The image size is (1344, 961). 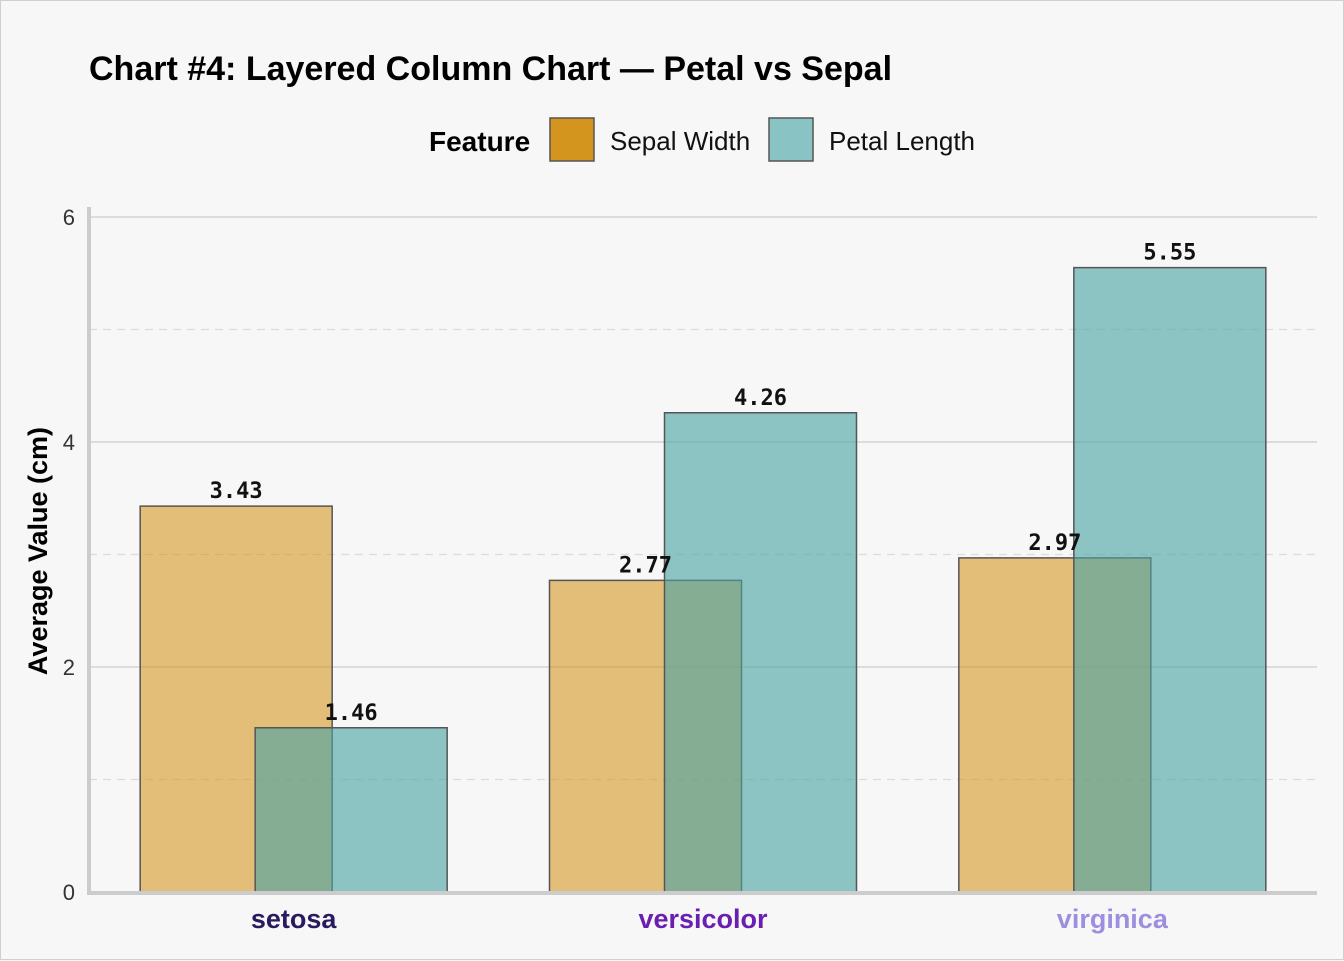 I want to click on legend-swatch-petal-length, so click(x=791, y=139).